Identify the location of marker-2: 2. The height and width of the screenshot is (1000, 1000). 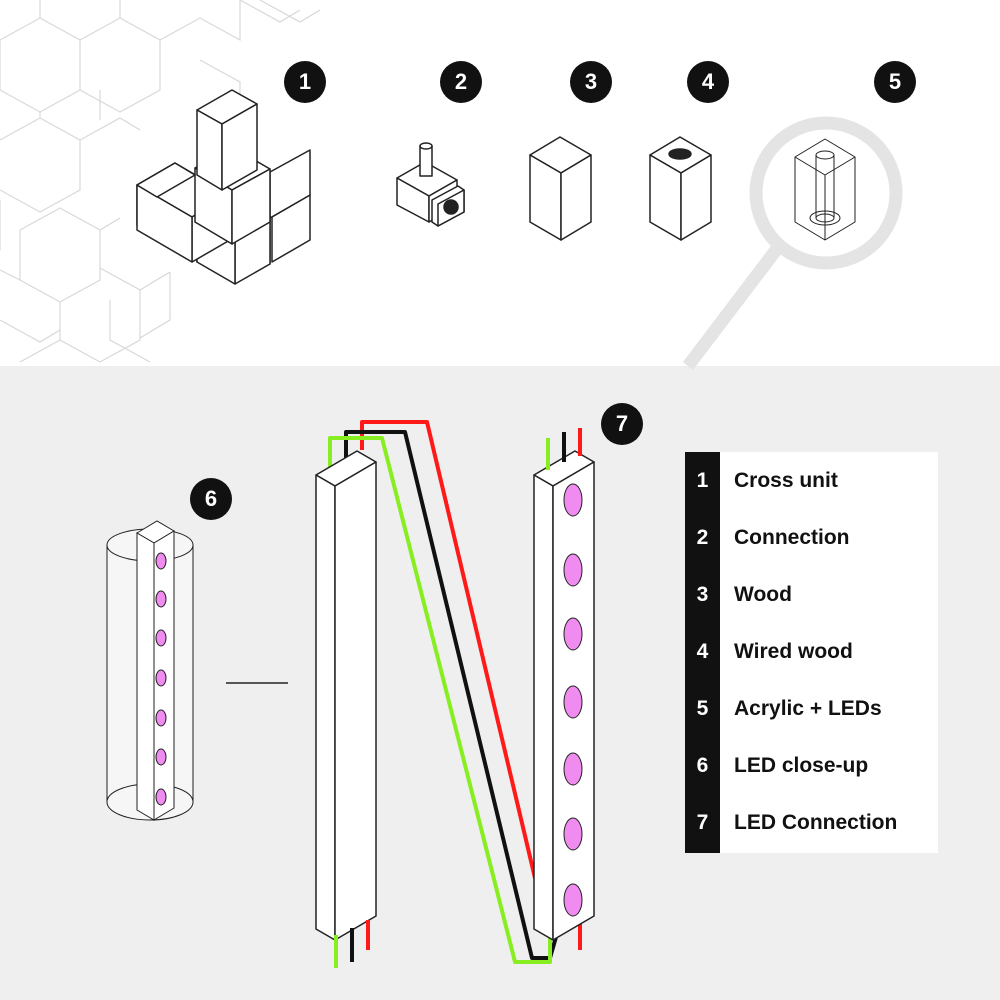
(461, 82).